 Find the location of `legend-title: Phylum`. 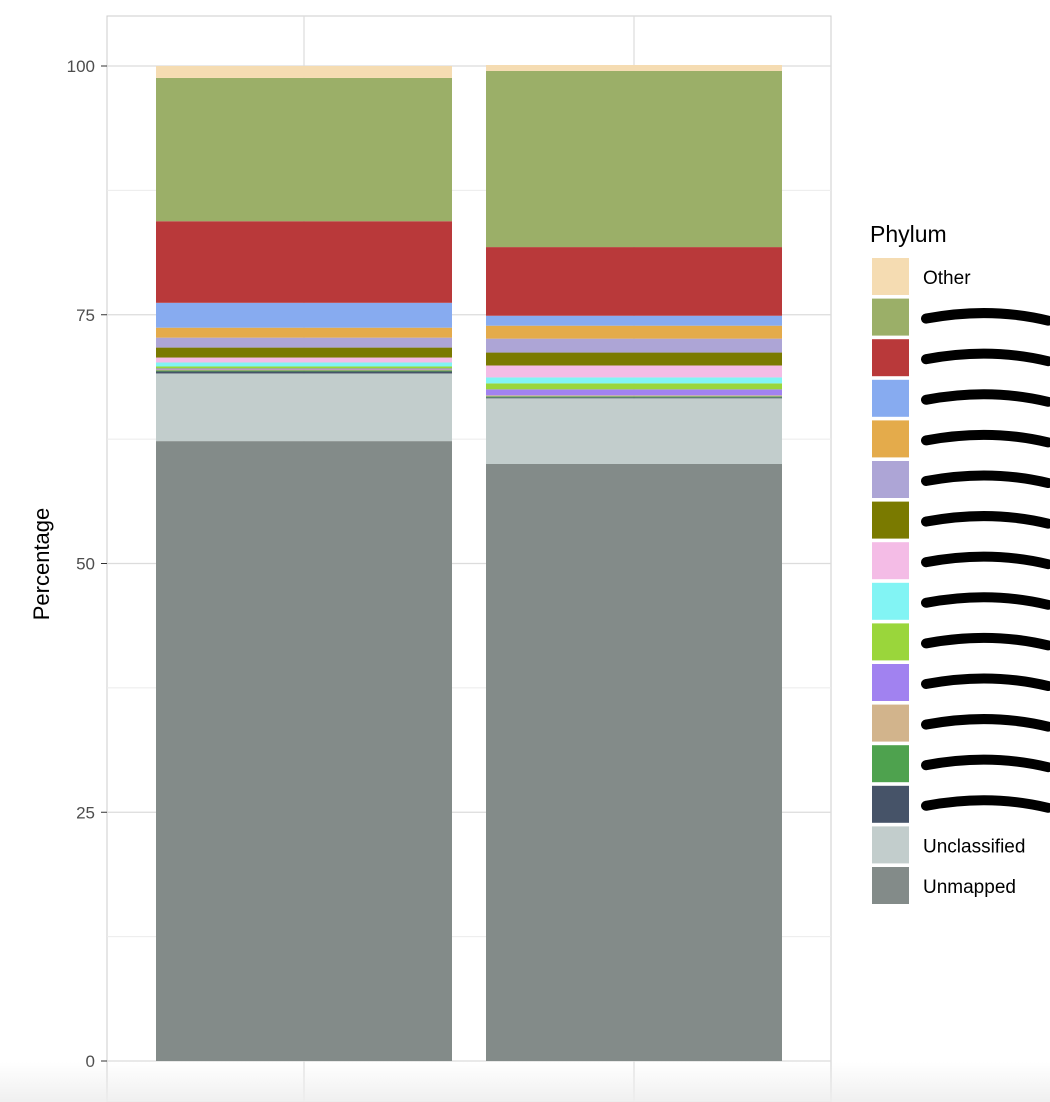

legend-title: Phylum is located at coordinates (908, 234).